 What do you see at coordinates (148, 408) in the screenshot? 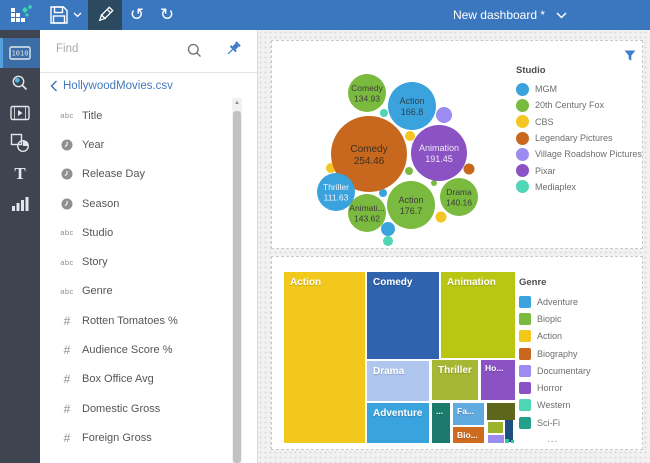
I see `field-item-domestic-gross: # Domestic Gross` at bounding box center [148, 408].